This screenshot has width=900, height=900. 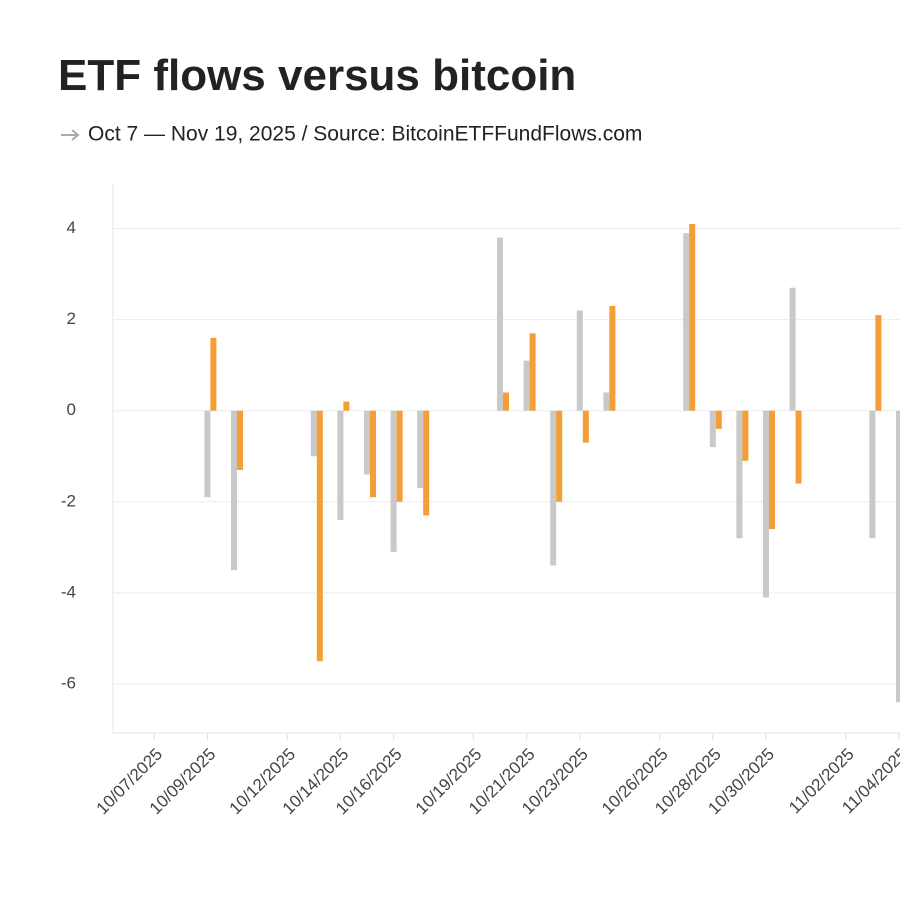 I want to click on y-tick-label: -2, so click(x=68, y=500).